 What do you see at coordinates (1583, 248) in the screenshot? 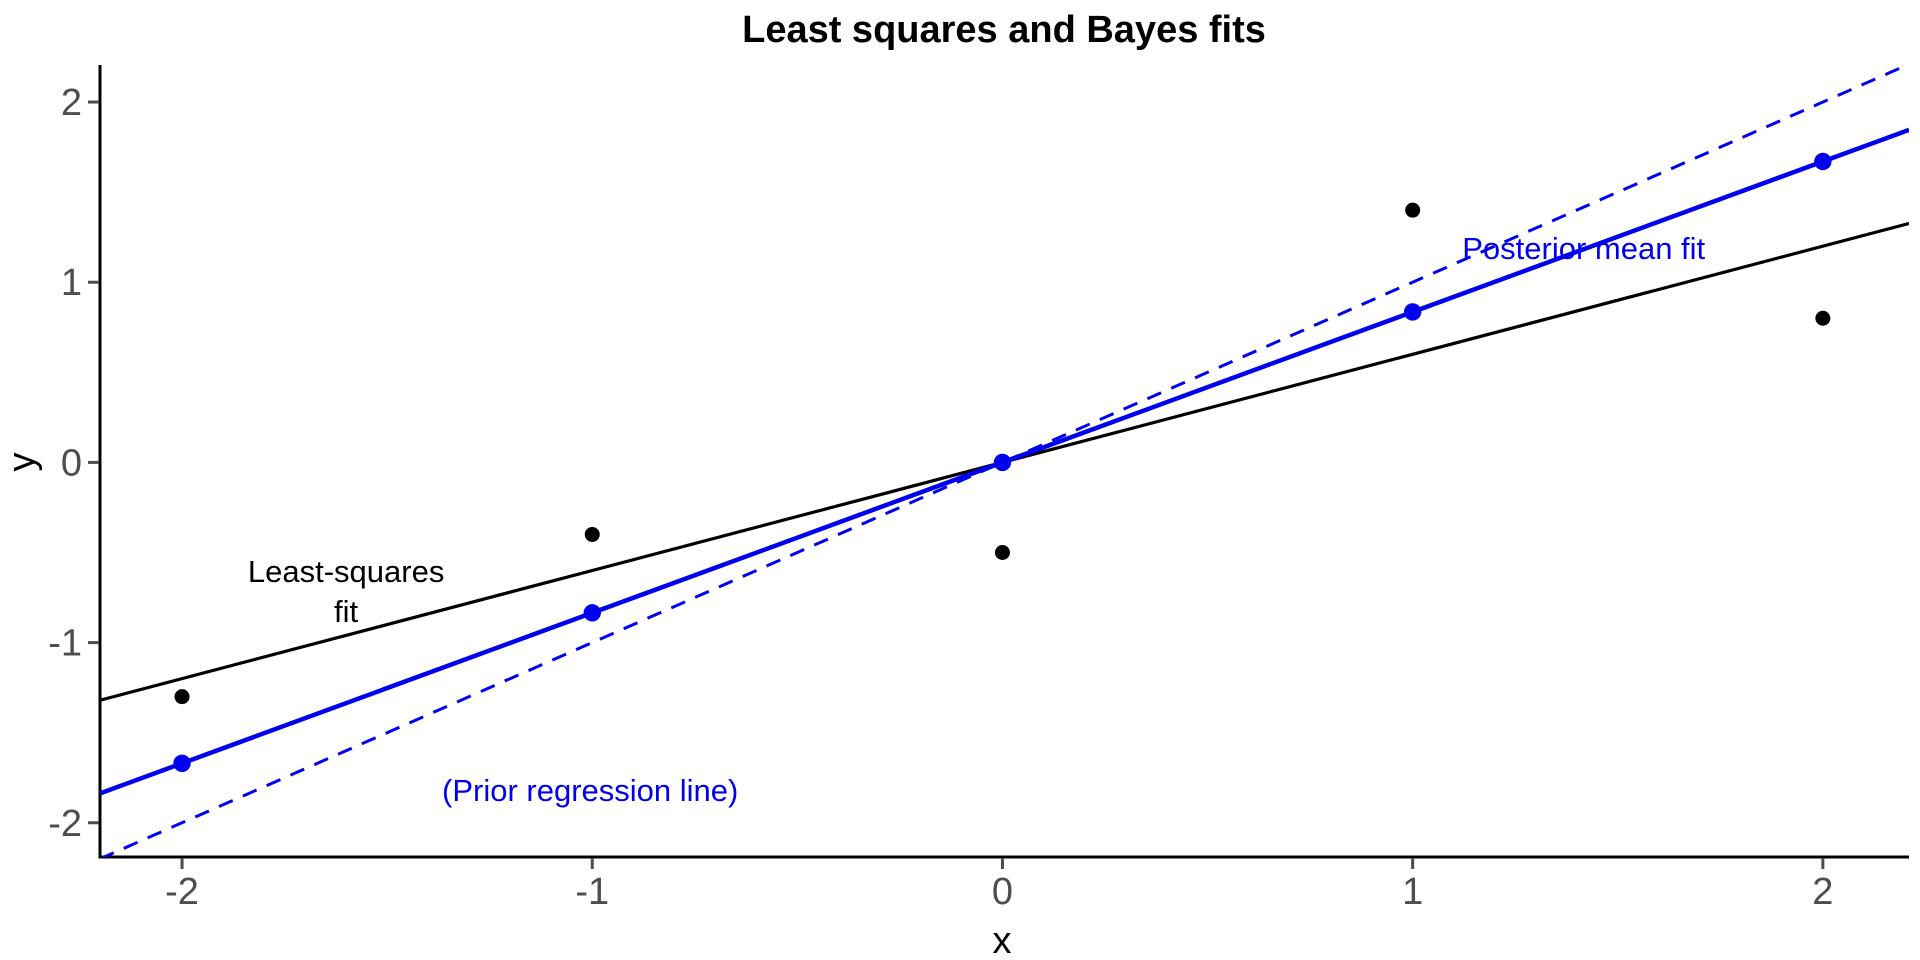
I see `annotation-posterior-mean-fit: Posterior mean fit` at bounding box center [1583, 248].